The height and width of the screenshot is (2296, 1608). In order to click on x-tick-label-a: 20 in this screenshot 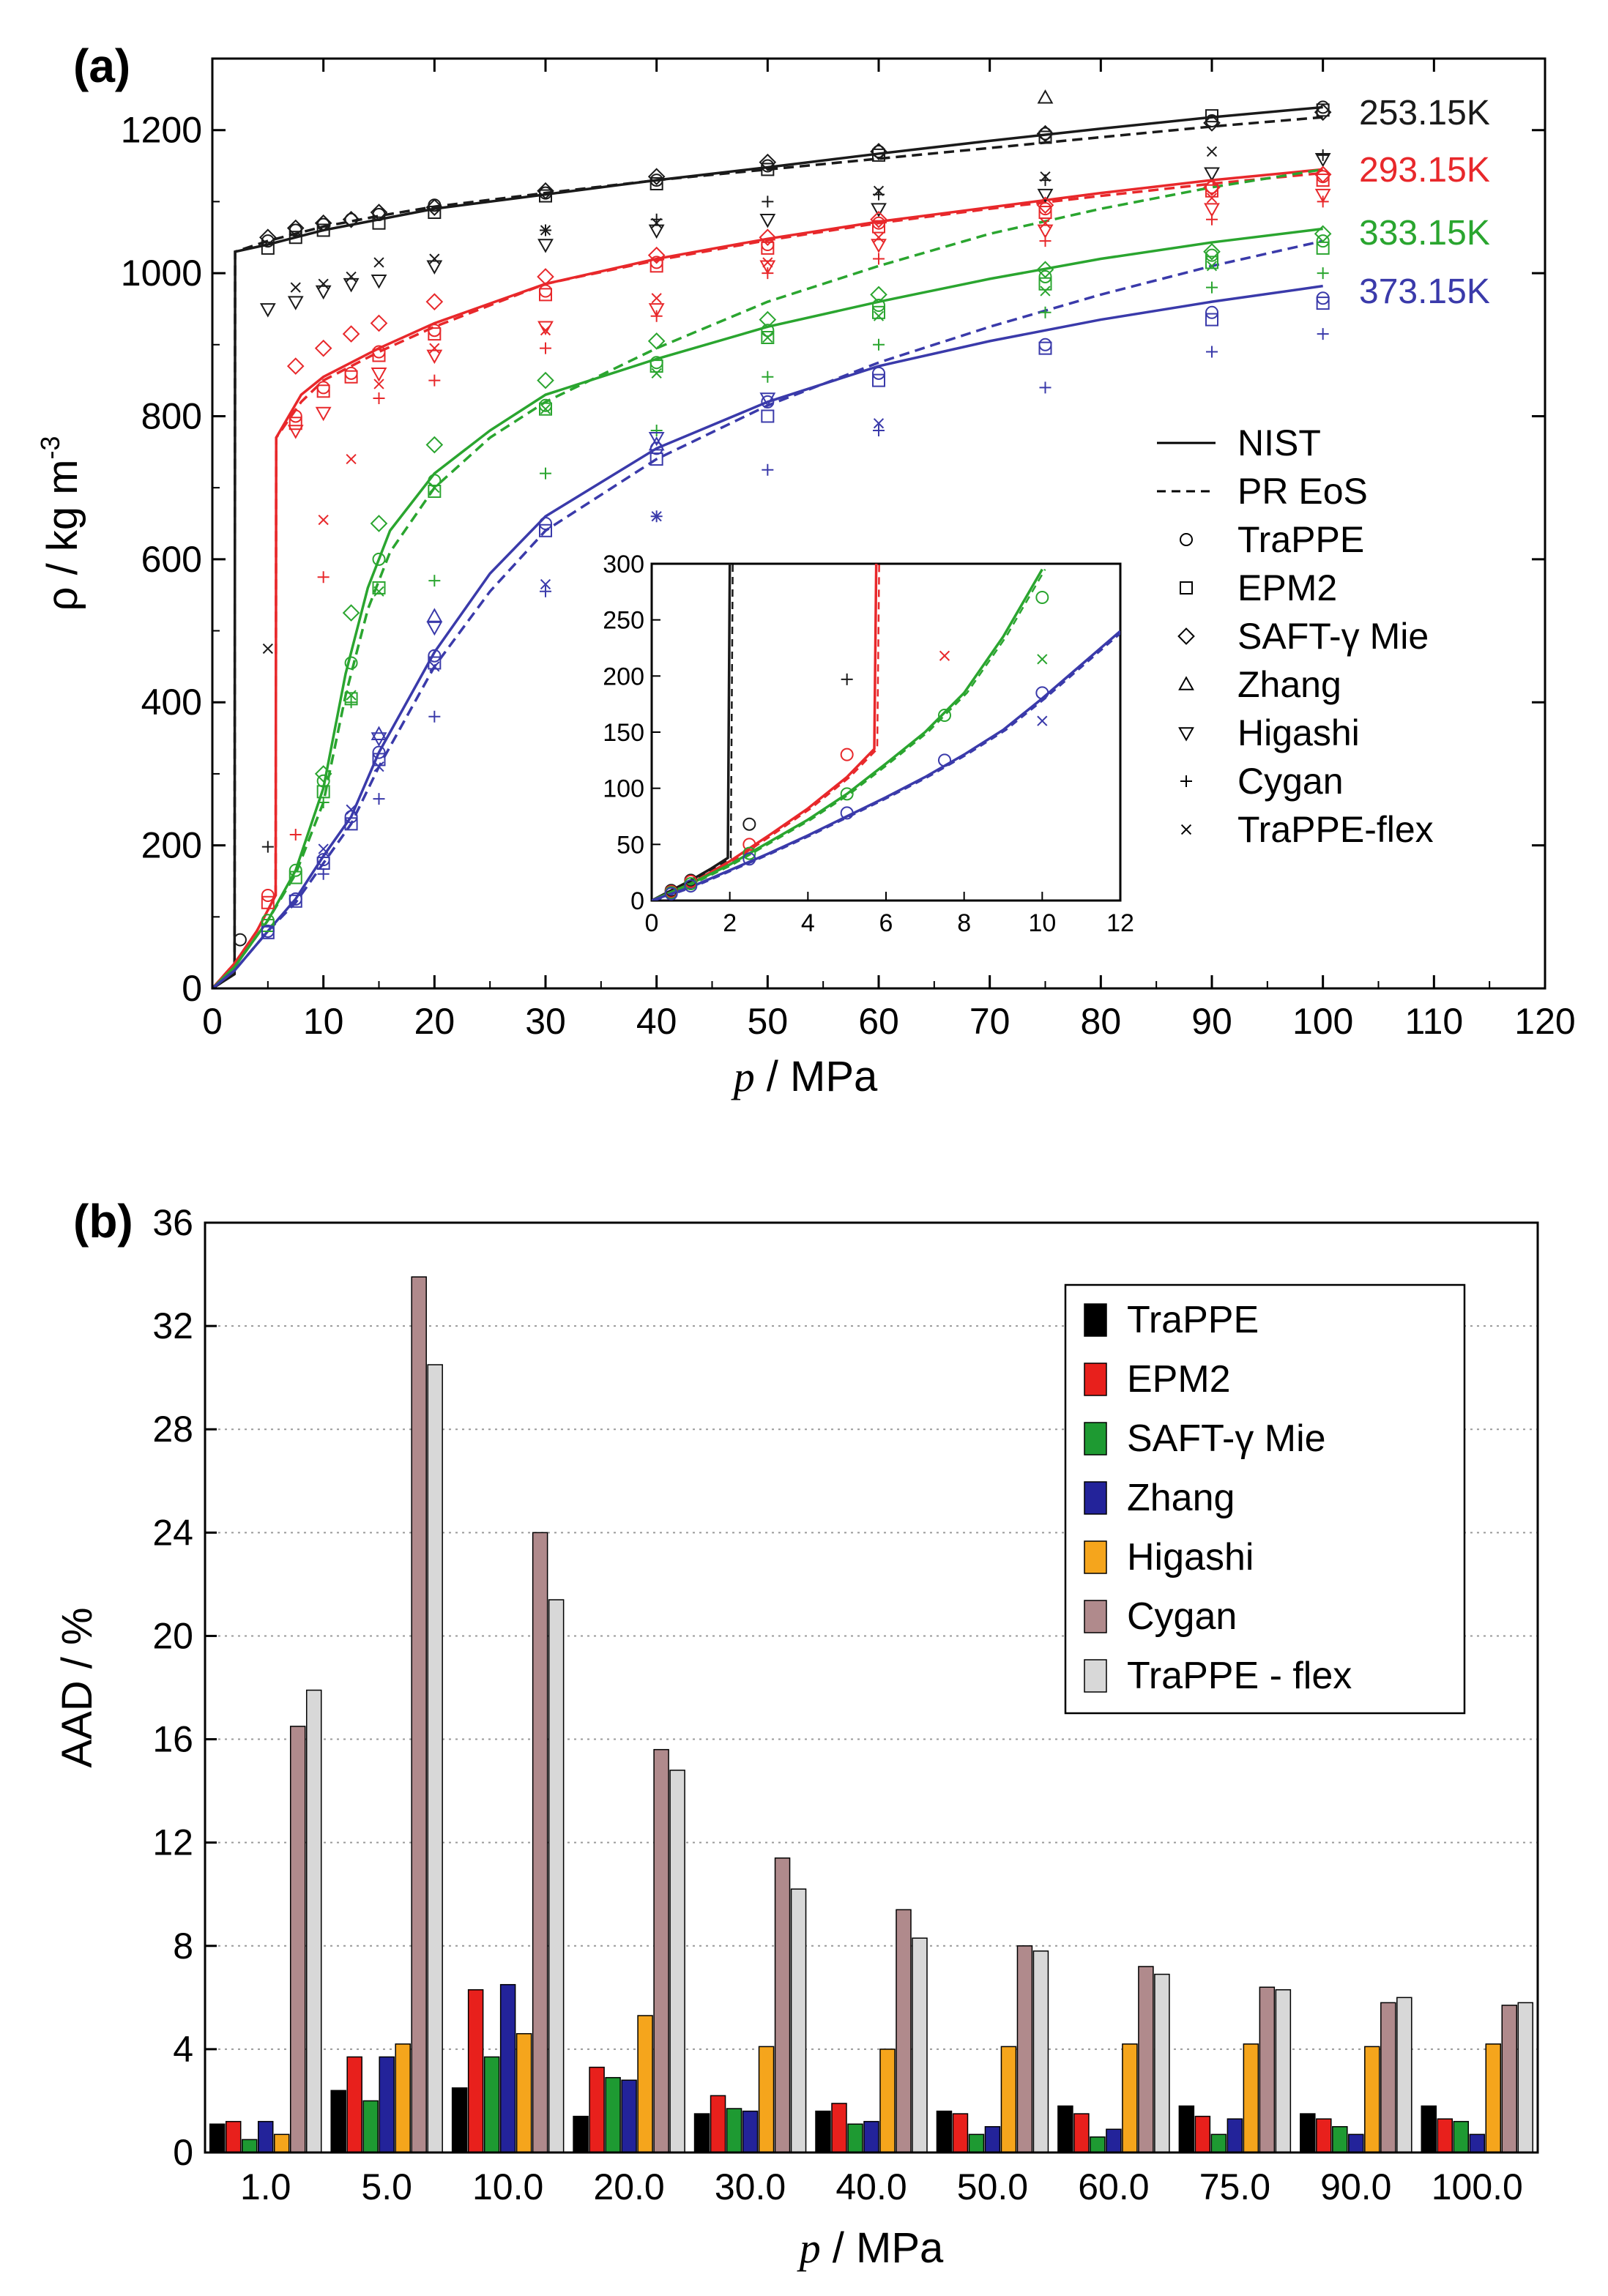, I will do `click(435, 1021)`.